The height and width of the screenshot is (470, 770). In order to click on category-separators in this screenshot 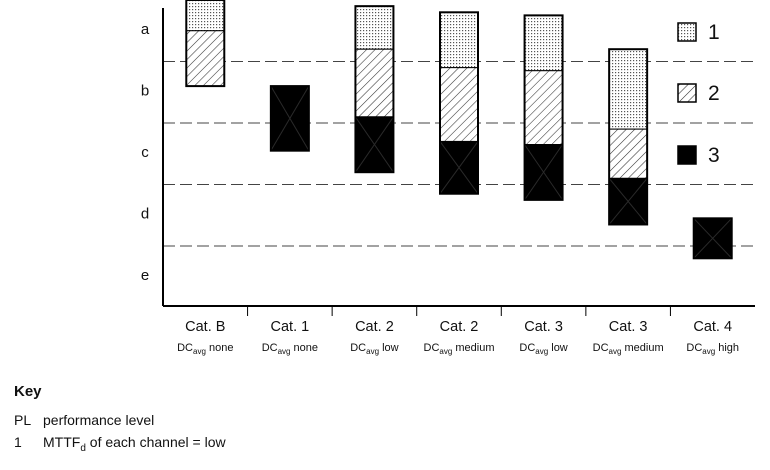, I will do `click(459, 311)`.